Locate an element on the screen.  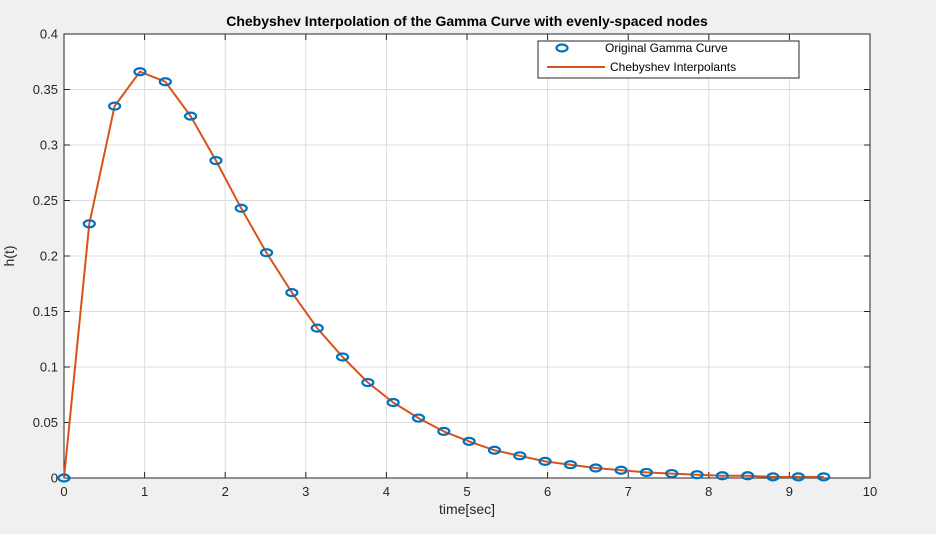
legend-box is located at coordinates (668, 59).